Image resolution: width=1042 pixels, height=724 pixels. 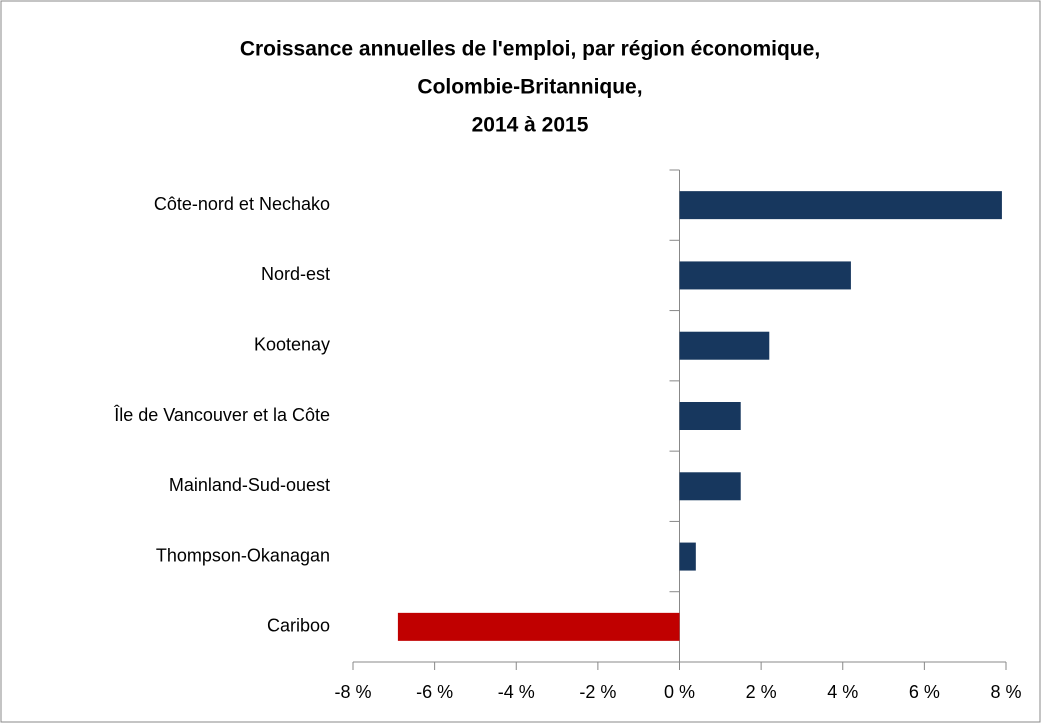 I want to click on y-tick-label: Cariboo, so click(x=298, y=626).